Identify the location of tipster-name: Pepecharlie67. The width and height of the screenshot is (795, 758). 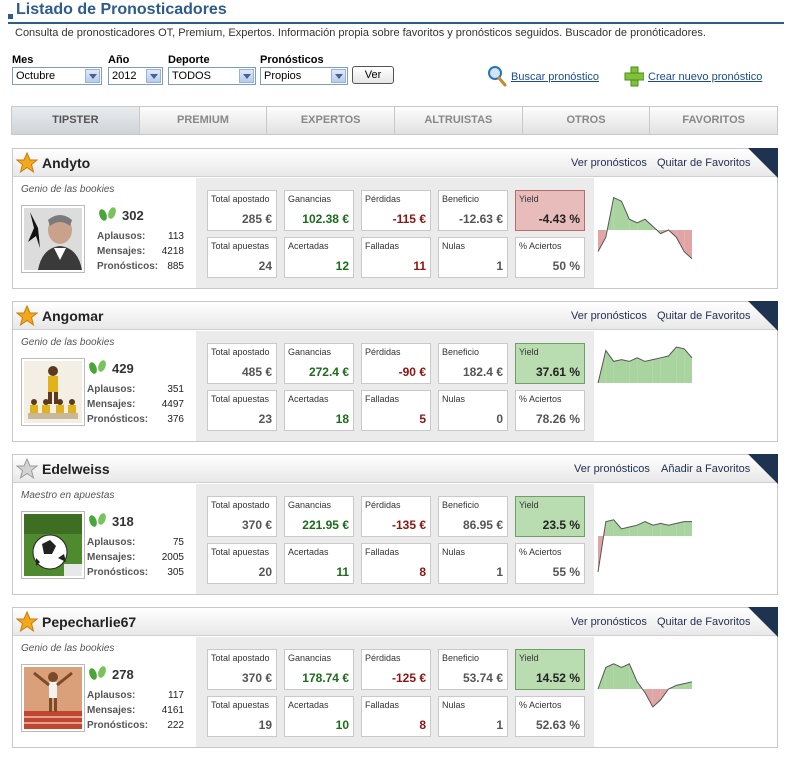
(89, 622).